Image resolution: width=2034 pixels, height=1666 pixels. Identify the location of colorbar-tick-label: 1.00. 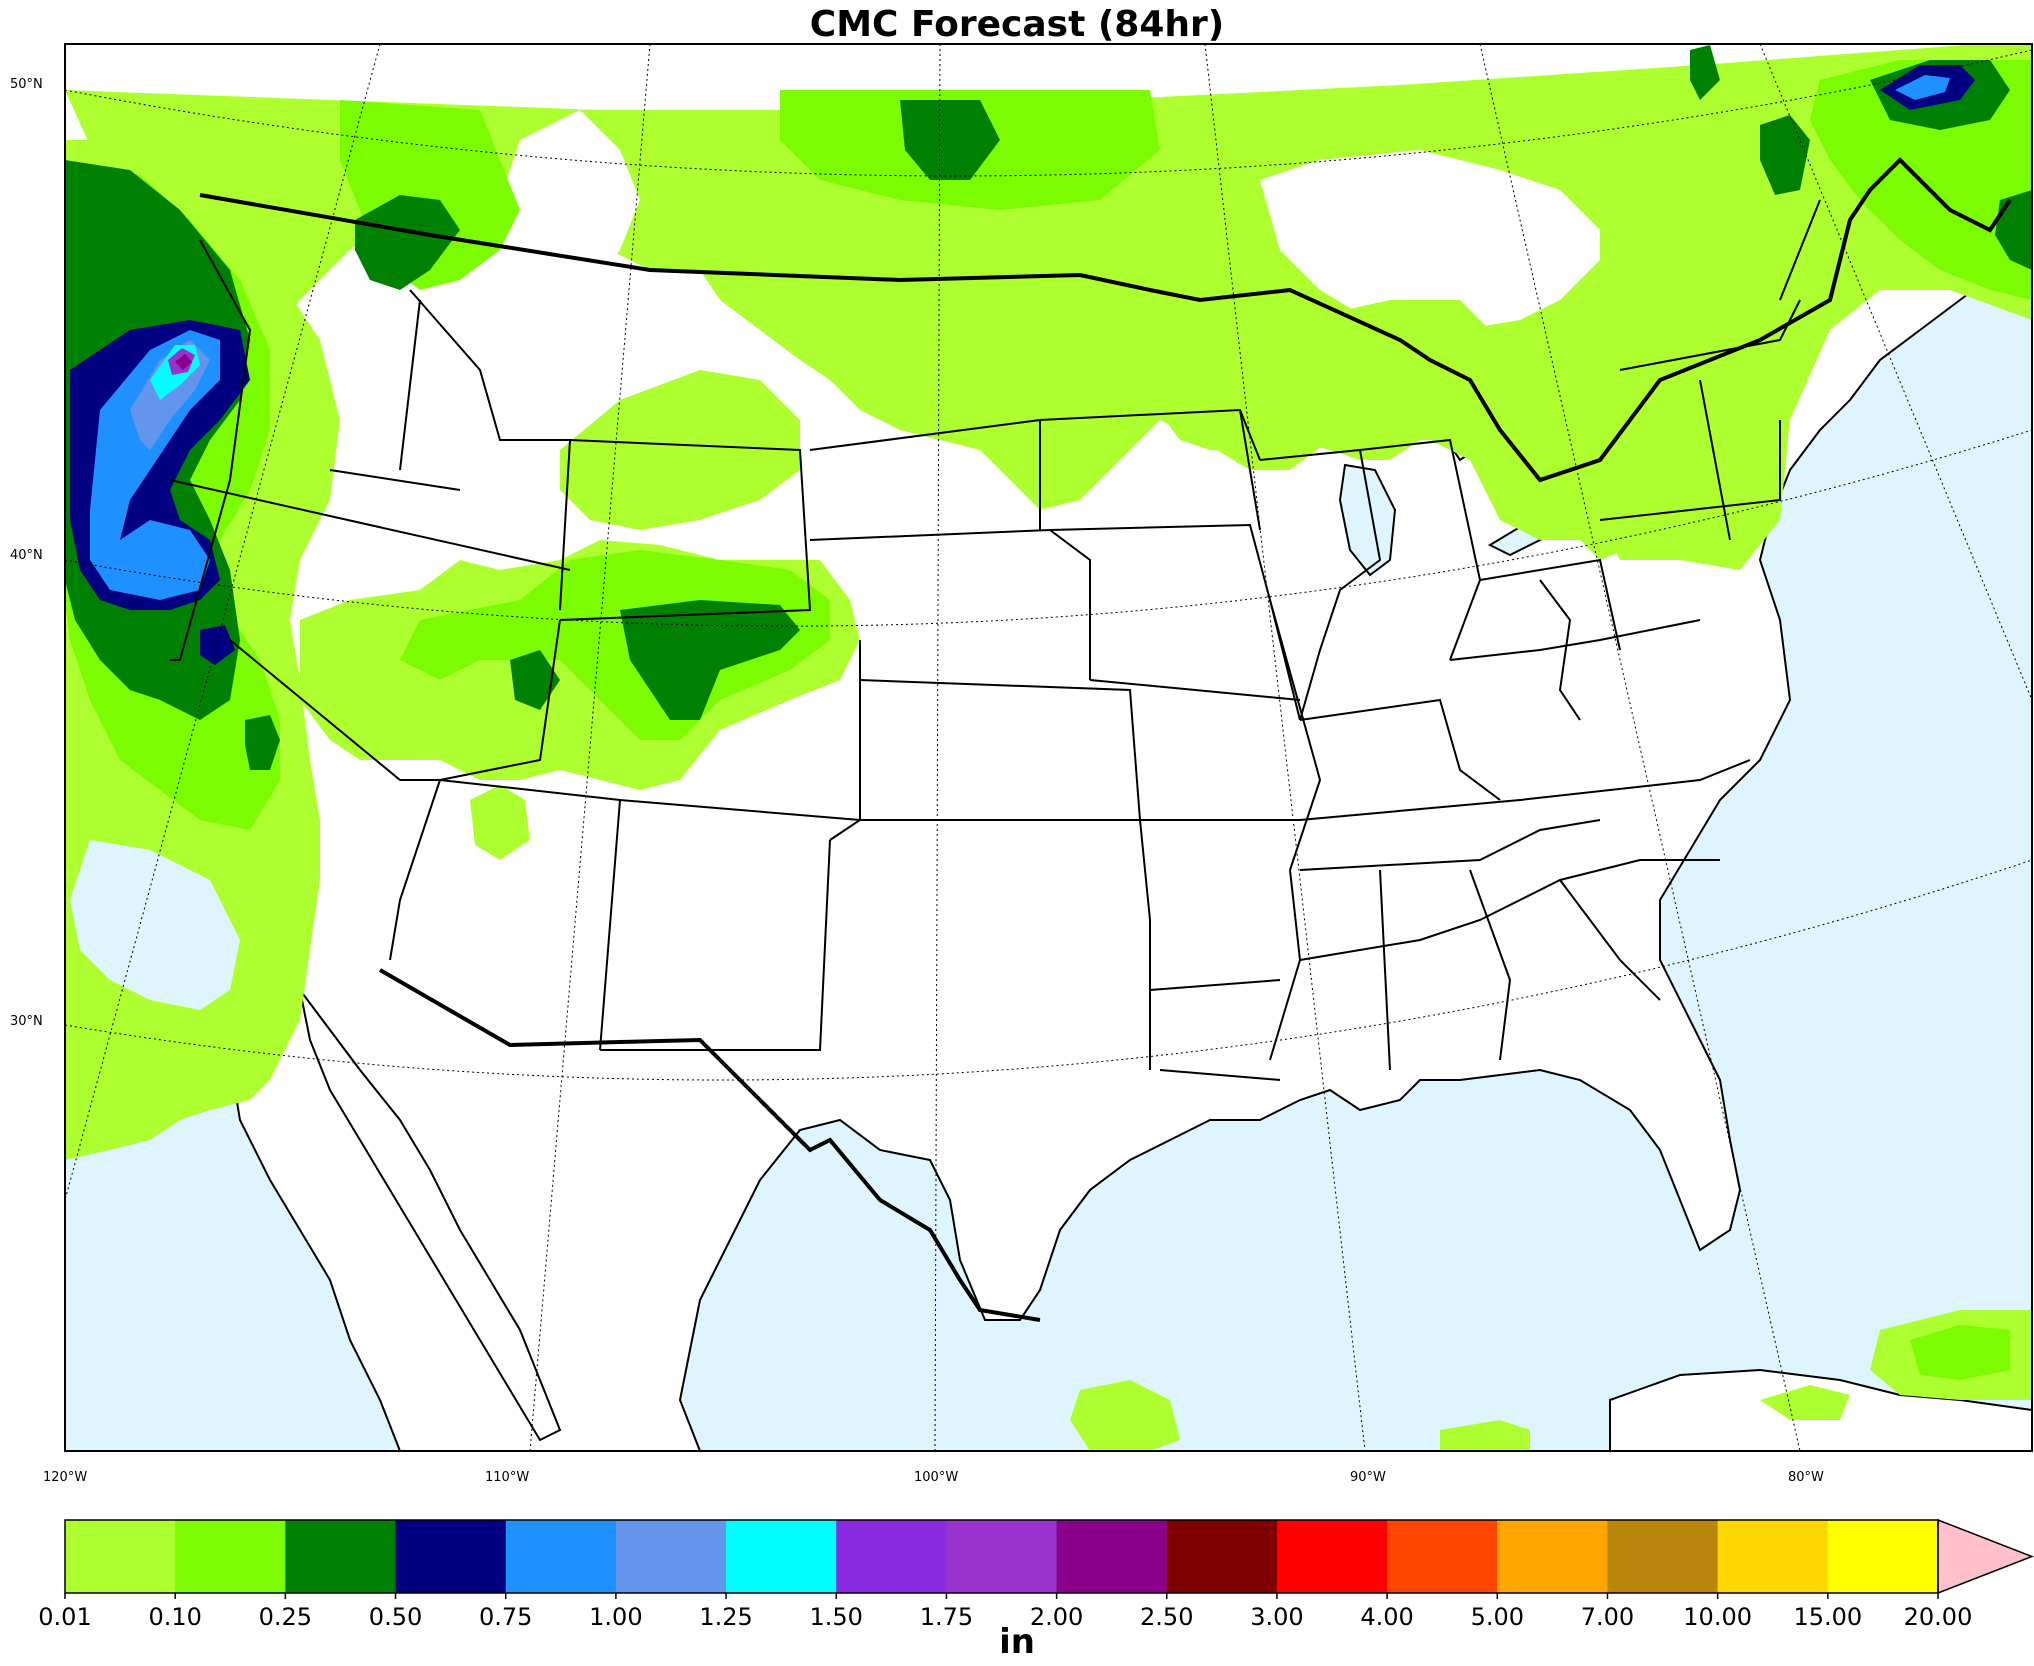
(615, 1617).